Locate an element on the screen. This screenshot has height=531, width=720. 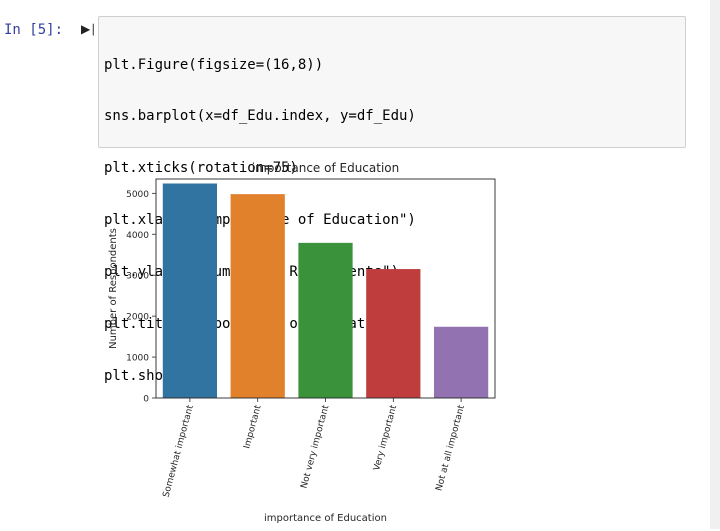
x-tick-label: Important is located at coordinates (252, 427).